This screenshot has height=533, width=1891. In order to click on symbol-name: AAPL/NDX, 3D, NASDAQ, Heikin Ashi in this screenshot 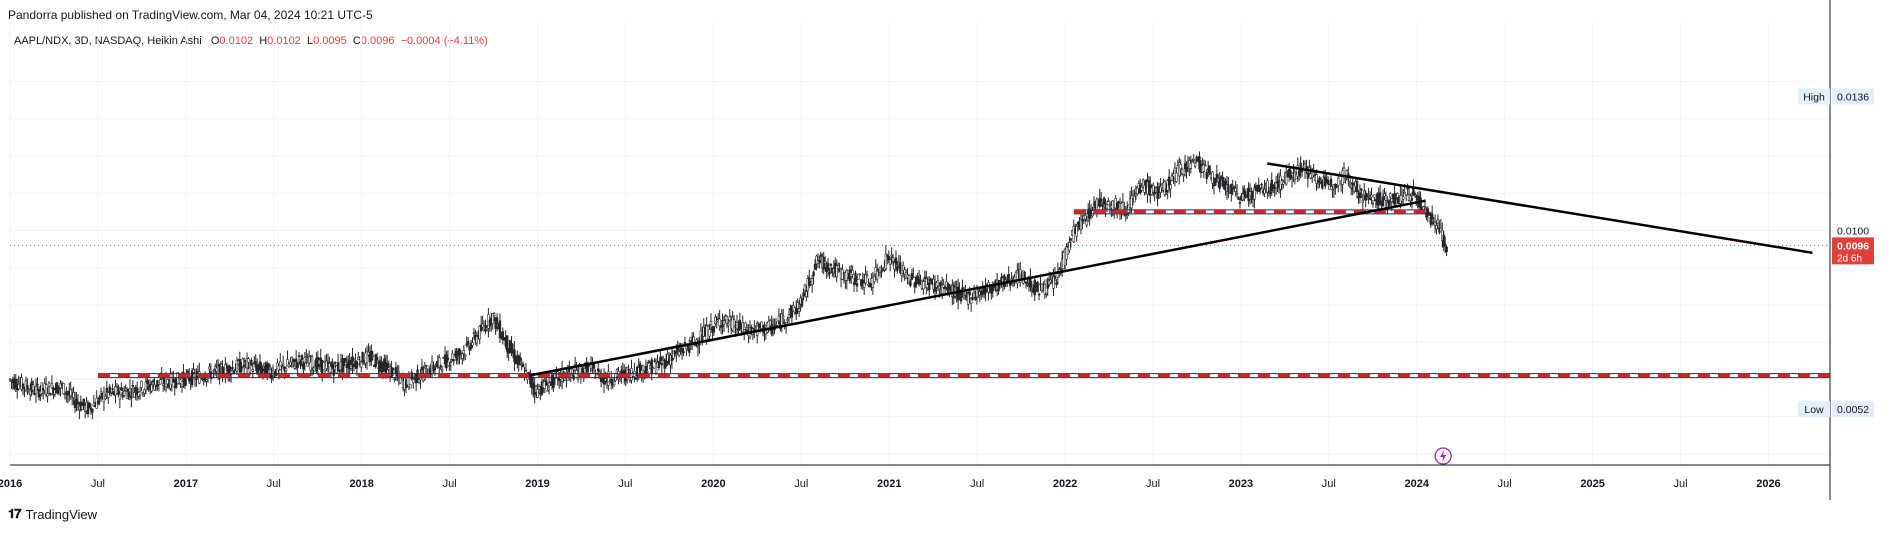, I will do `click(108, 41)`.